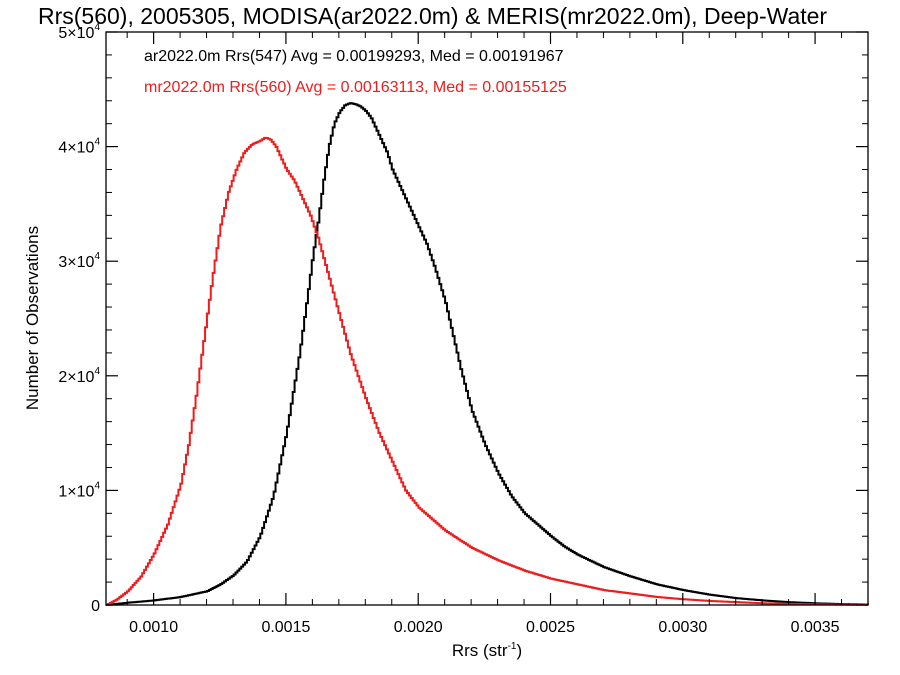 This screenshot has width=900, height=675. What do you see at coordinates (95, 606) in the screenshot?
I see `y-tick-label: 0` at bounding box center [95, 606].